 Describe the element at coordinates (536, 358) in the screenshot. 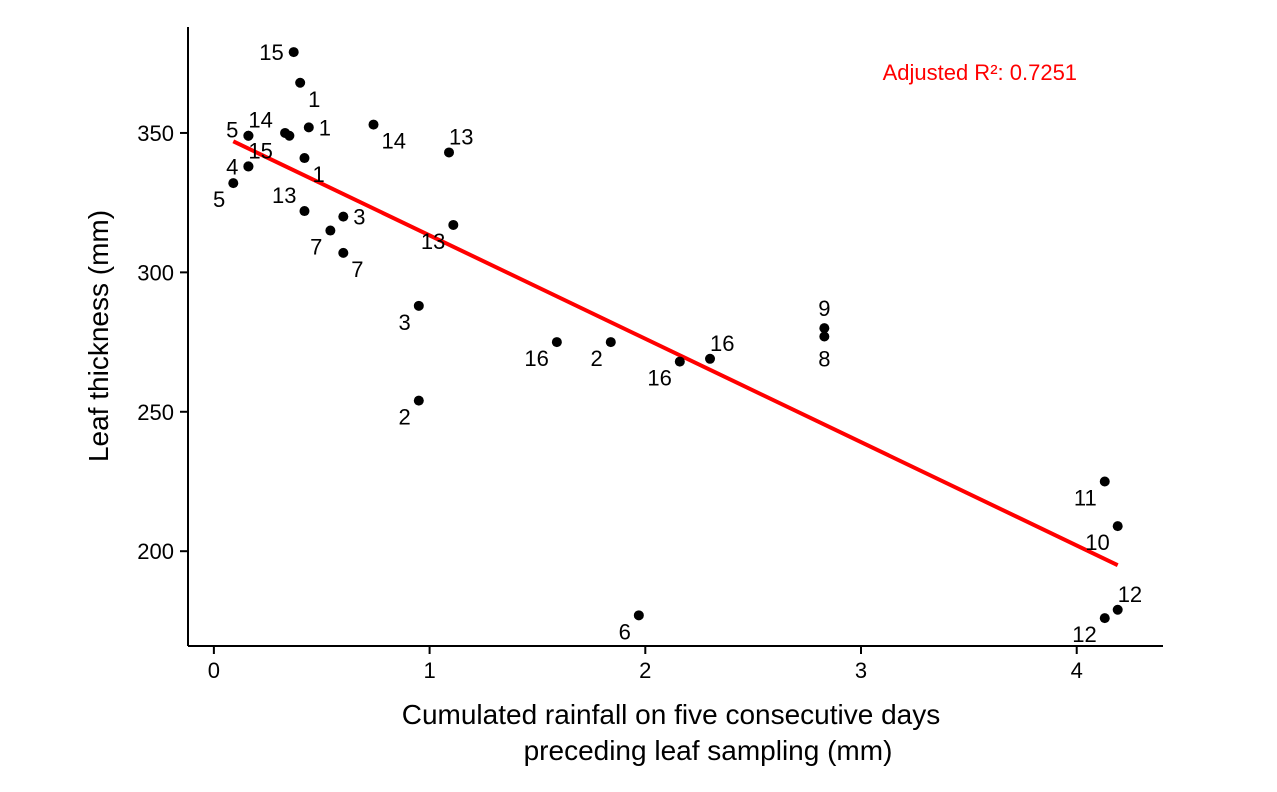

I see `point-label-20: 16` at that location.